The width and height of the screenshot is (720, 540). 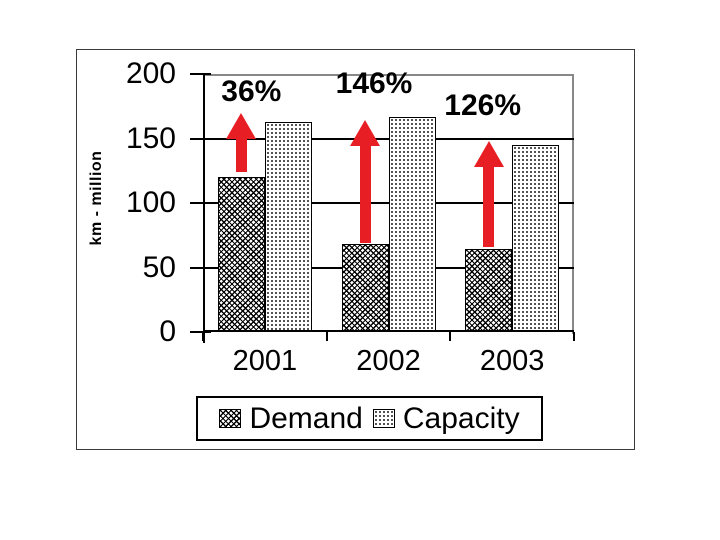 I want to click on y-tick-label-150: 150, so click(x=150, y=138).